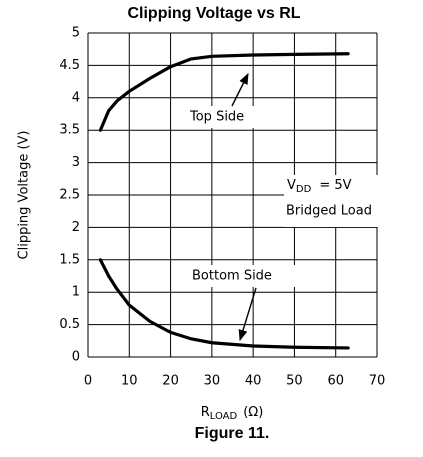 The width and height of the screenshot is (423, 457). I want to click on y-tick-label: 4, so click(76, 97).